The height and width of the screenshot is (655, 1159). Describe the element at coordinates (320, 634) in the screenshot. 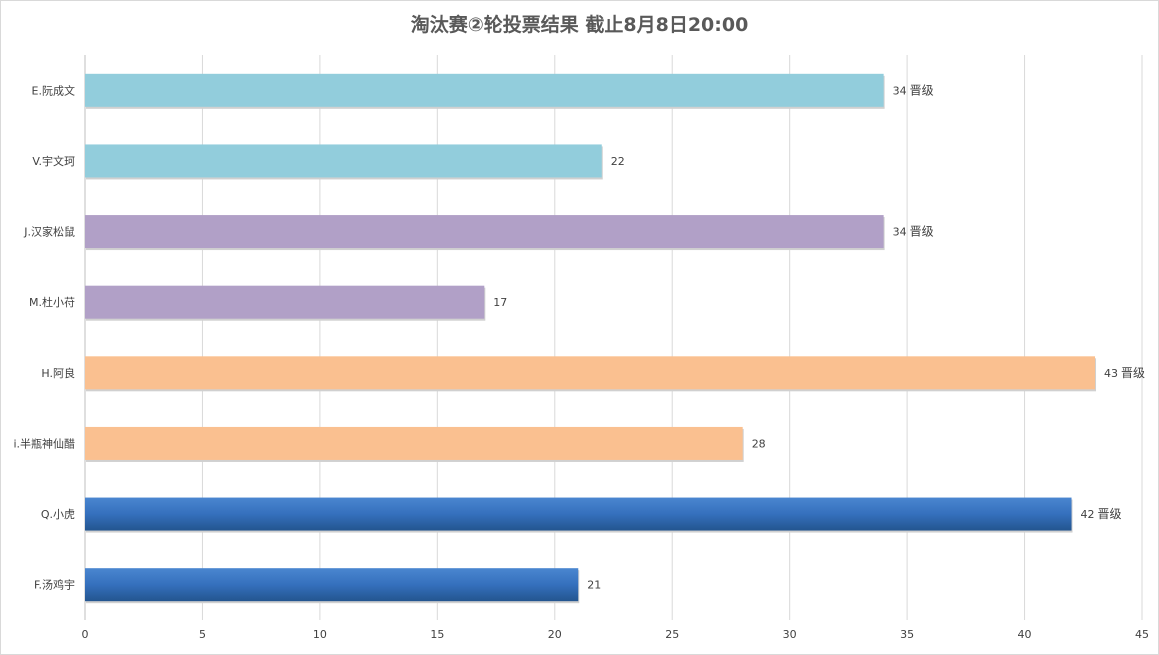

I see `x-tick-label: 10` at that location.